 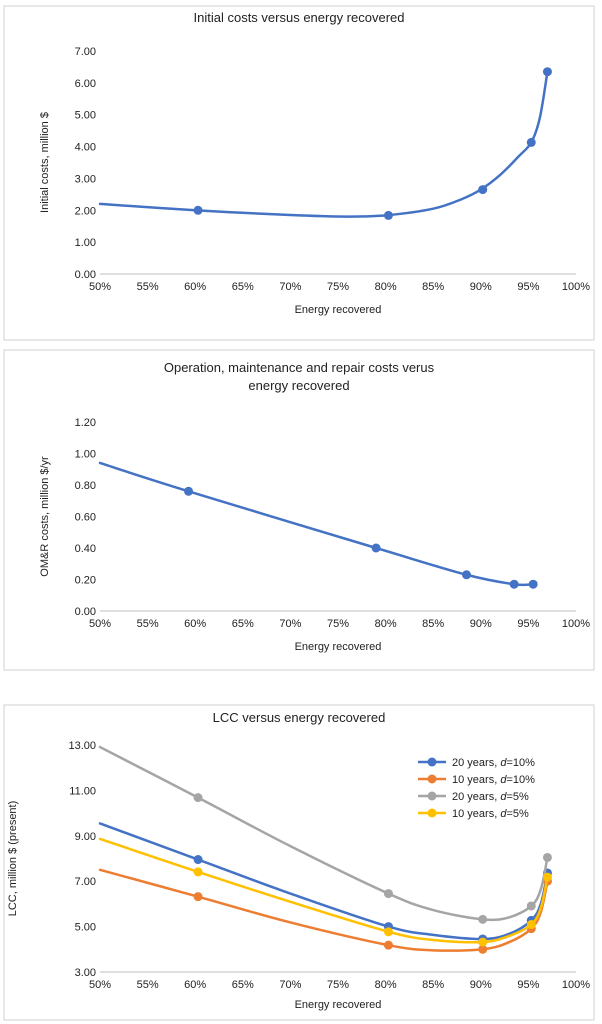 I want to click on legend-item: 20 years, d=10%, so click(x=476, y=763).